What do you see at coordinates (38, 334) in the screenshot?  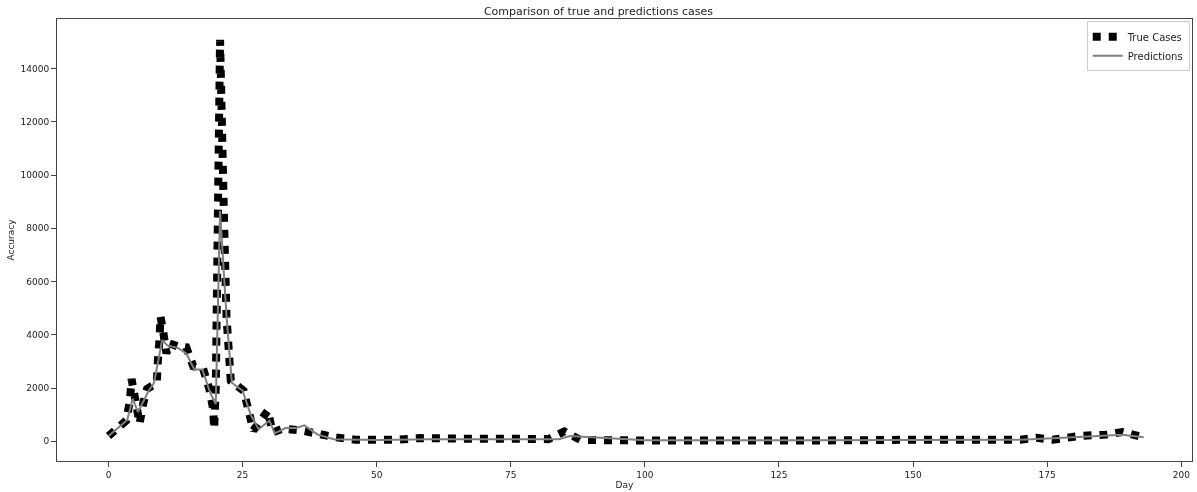 I see `y-tick-label: 4000` at bounding box center [38, 334].